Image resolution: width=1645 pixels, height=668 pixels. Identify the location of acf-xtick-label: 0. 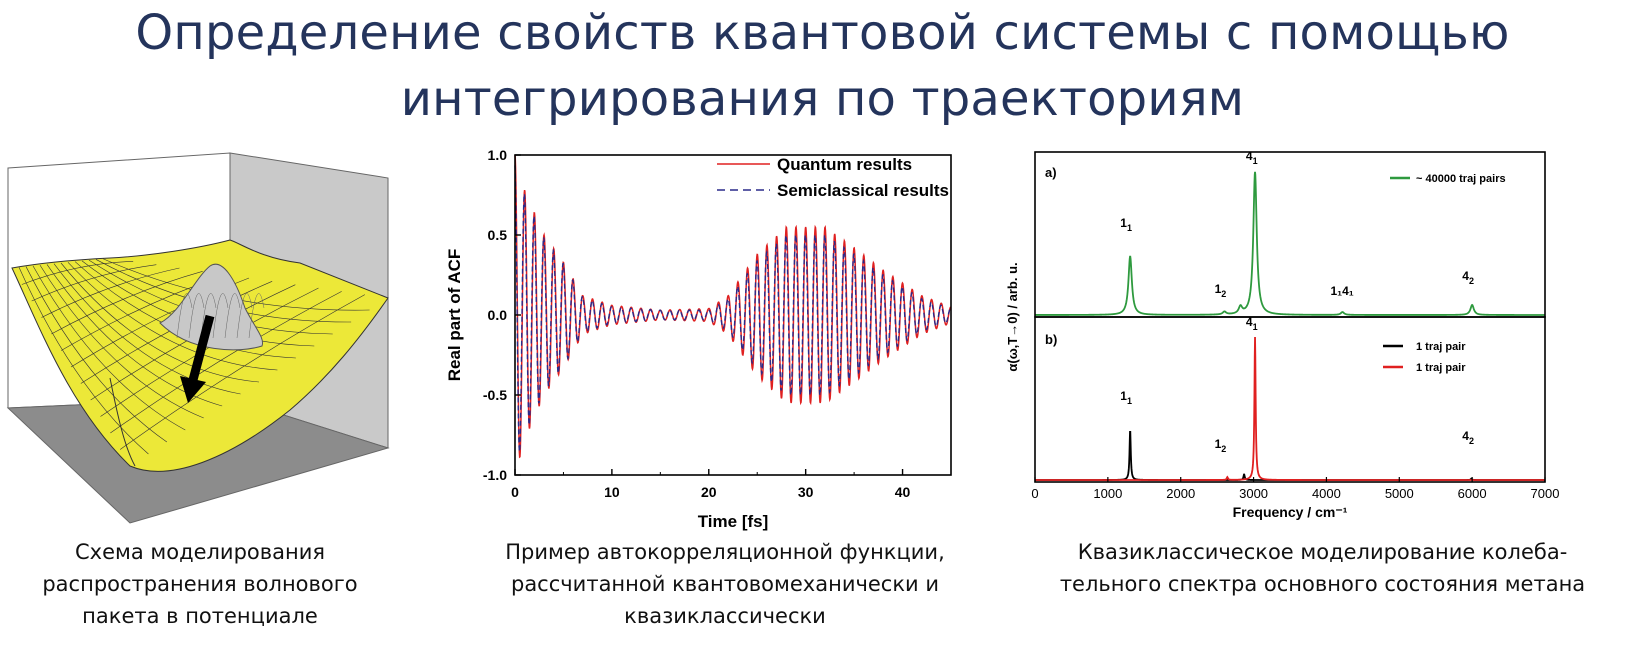
(515, 492).